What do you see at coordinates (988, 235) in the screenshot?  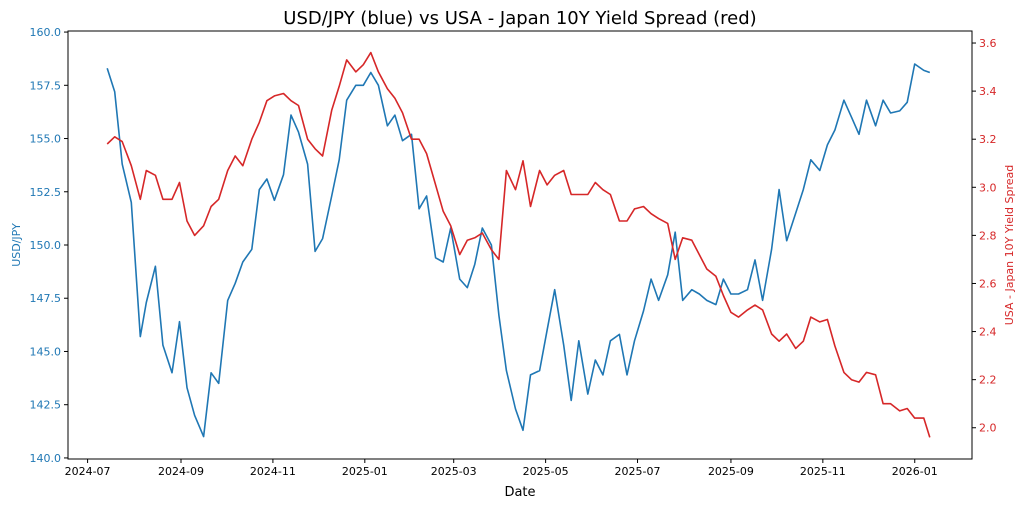 I see `right-y-tick-label: 2.8` at bounding box center [988, 235].